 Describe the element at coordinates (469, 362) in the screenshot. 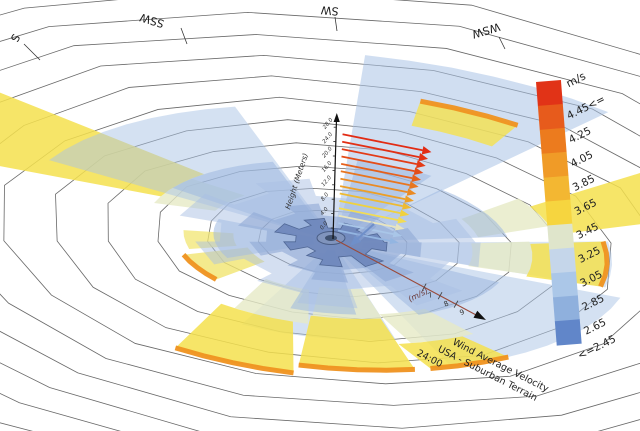

I see `petal-lower-right-rim` at that location.